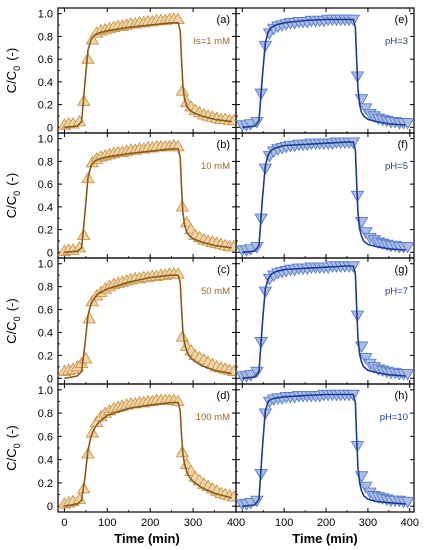  I want to click on panel-annotation: pH=7, so click(396, 291).